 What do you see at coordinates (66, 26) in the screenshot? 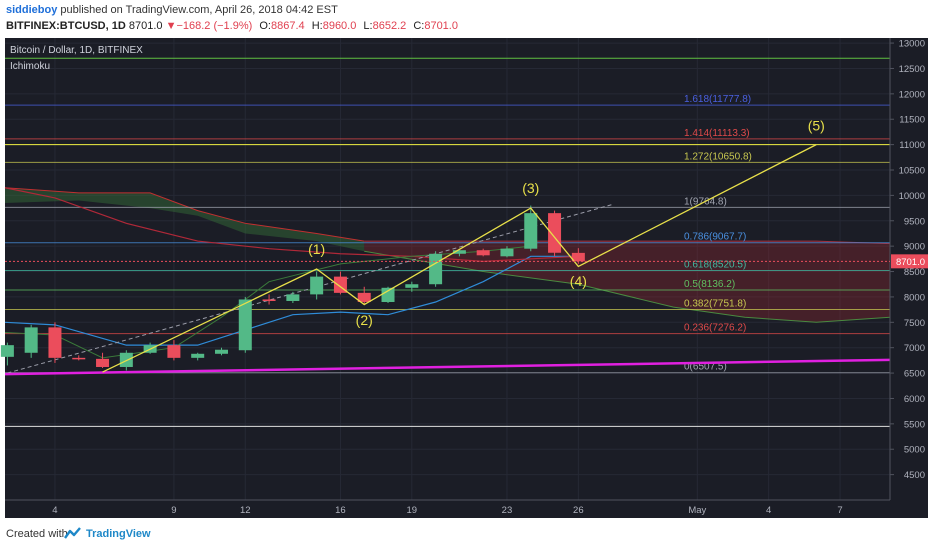
I see `symbol-label: BITFINEX:BTCUSD, 1D` at bounding box center [66, 26].